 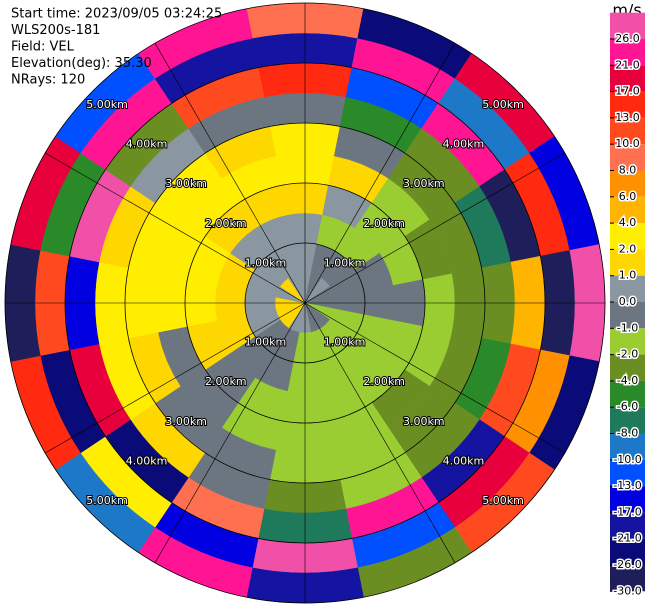 What do you see at coordinates (48, 80) in the screenshot?
I see `info-line: NRays: 120` at bounding box center [48, 80].